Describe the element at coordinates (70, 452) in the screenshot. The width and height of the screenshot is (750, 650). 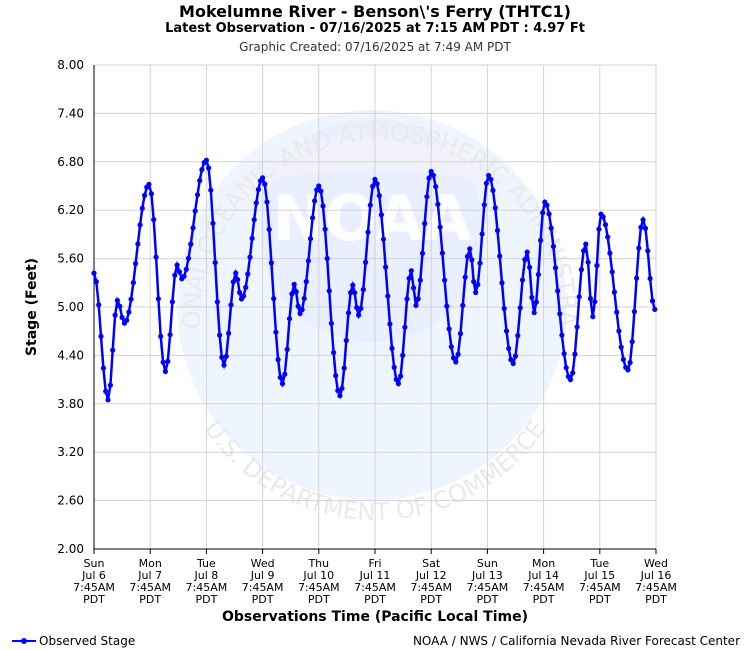
I see `y-tick-label: 3.20` at that location.